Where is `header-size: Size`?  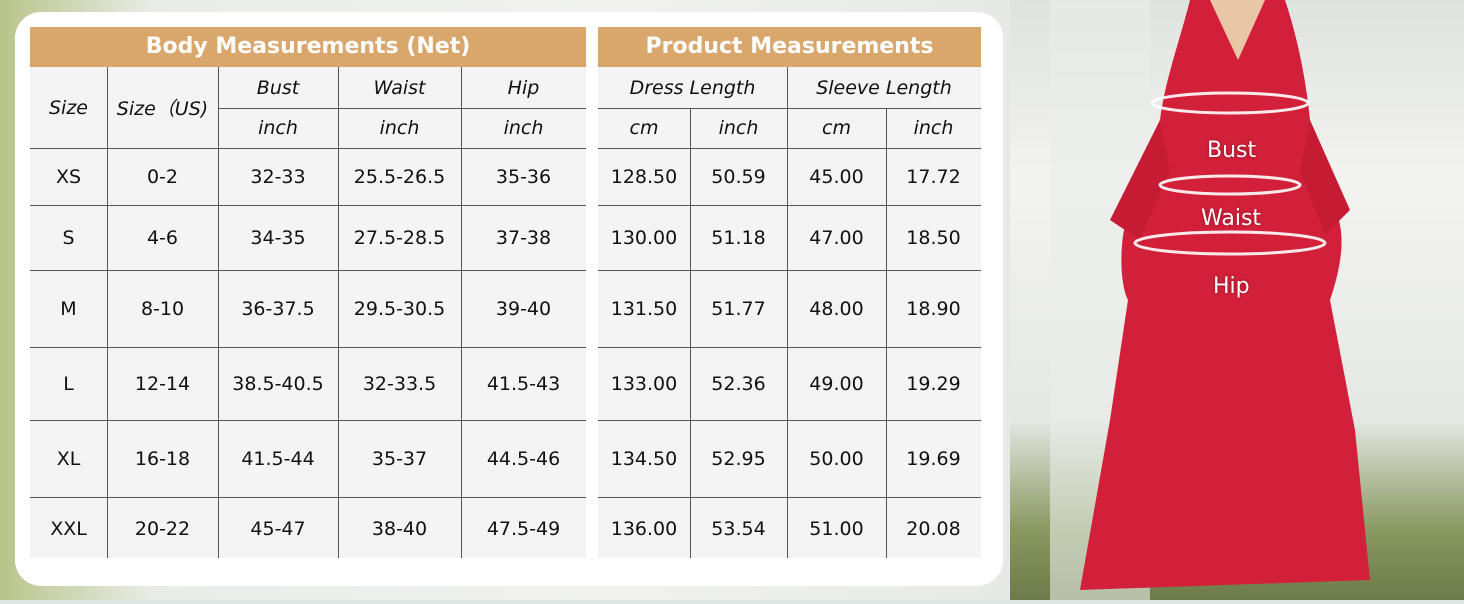 header-size: Size is located at coordinates (68, 107).